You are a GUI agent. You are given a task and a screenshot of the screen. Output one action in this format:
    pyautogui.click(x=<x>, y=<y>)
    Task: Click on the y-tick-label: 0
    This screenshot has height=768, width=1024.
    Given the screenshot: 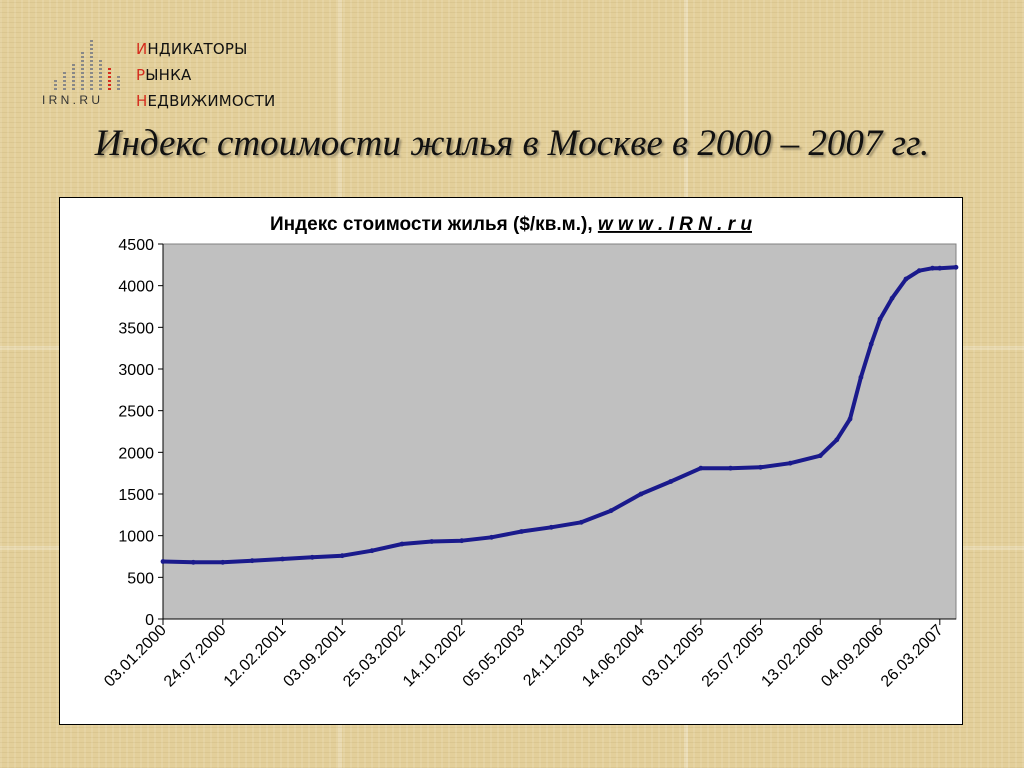 What is the action you would take?
    pyautogui.click(x=149, y=620)
    